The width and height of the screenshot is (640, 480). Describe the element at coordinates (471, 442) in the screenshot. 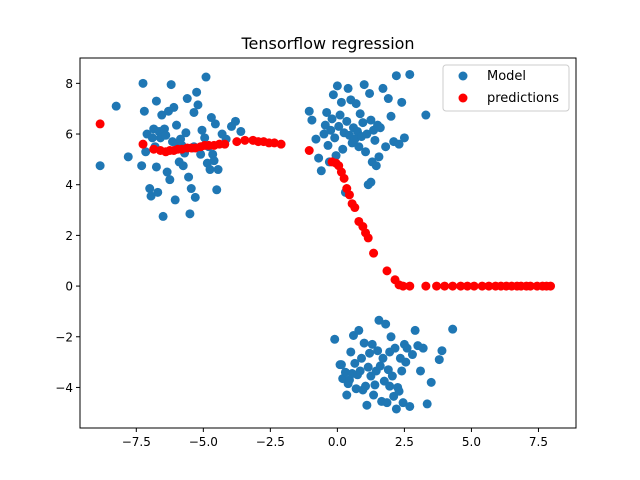

I see `x-tick-label: 5.0` at that location.